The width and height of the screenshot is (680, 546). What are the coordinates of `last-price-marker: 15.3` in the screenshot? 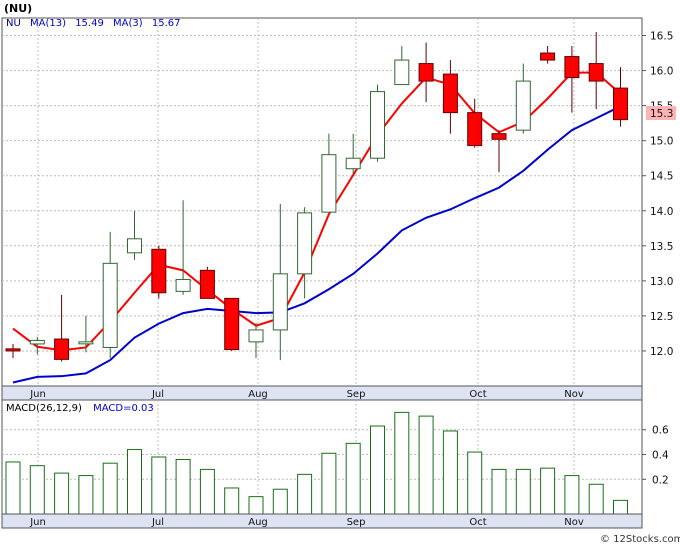 It's located at (661, 113).